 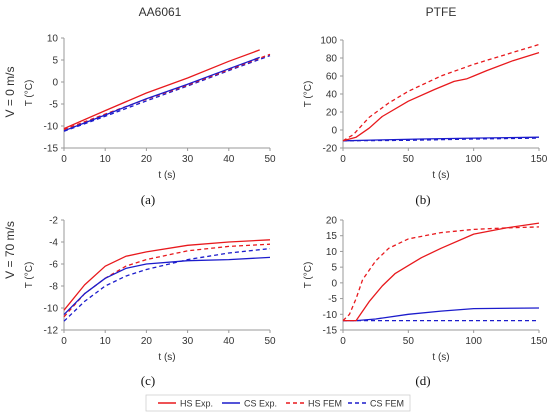 I want to click on panel-c-label: (c), so click(x=148, y=380).